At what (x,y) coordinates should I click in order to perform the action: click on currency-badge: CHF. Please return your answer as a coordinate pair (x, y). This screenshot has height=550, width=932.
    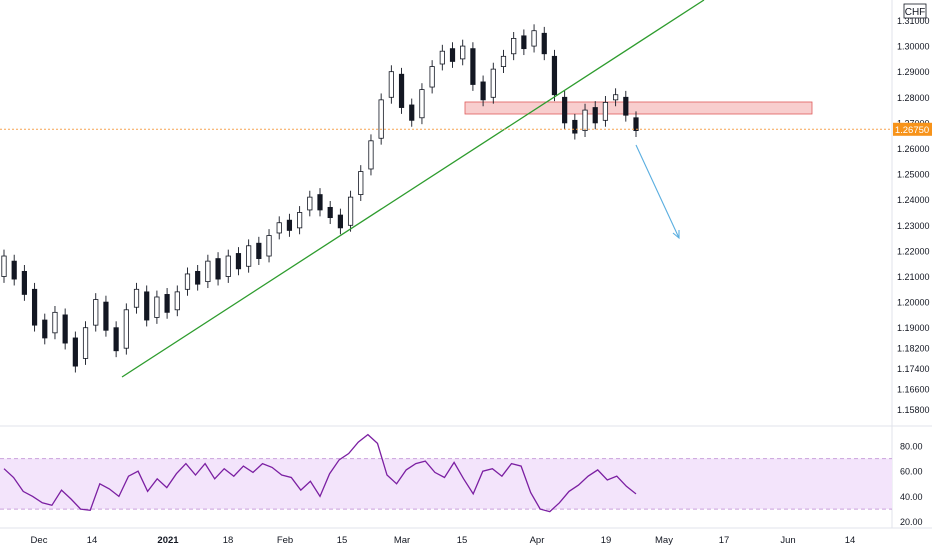
    Looking at the image, I should click on (915, 12).